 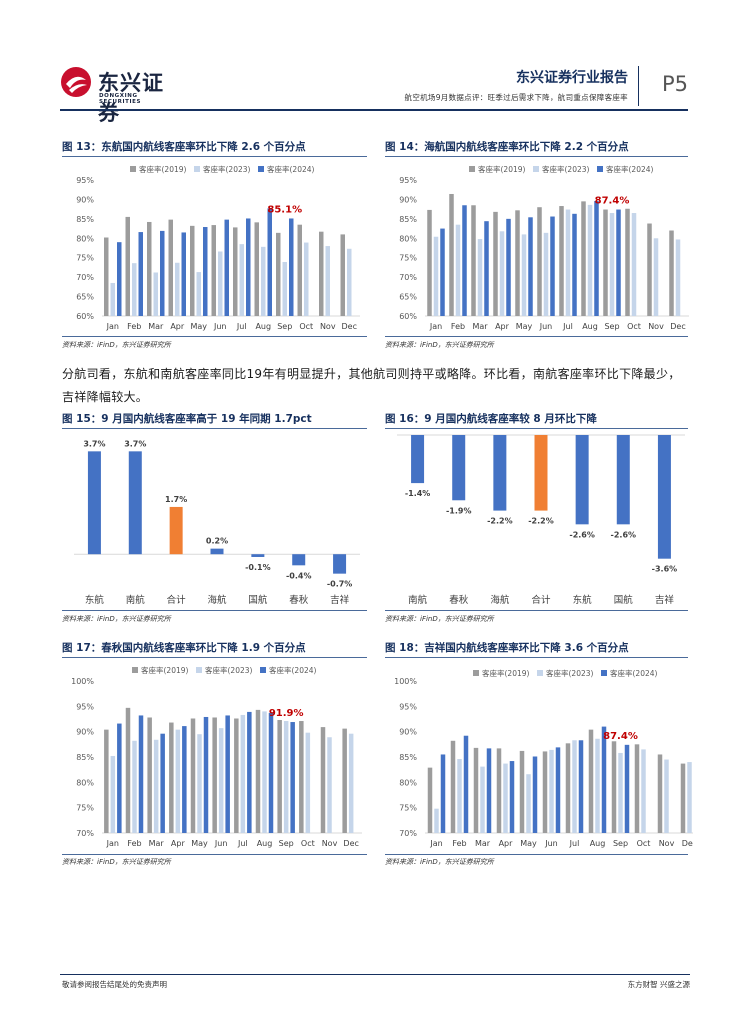 I want to click on header-divider, so click(x=638, y=86).